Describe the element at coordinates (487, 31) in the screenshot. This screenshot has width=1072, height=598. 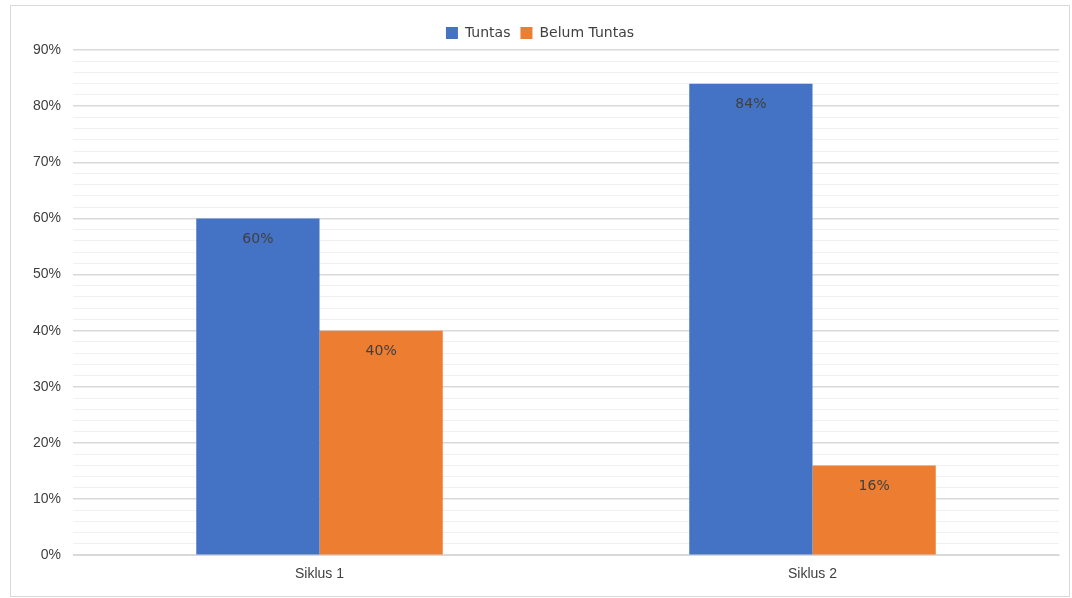
I see `legend-label: Tuntas` at that location.